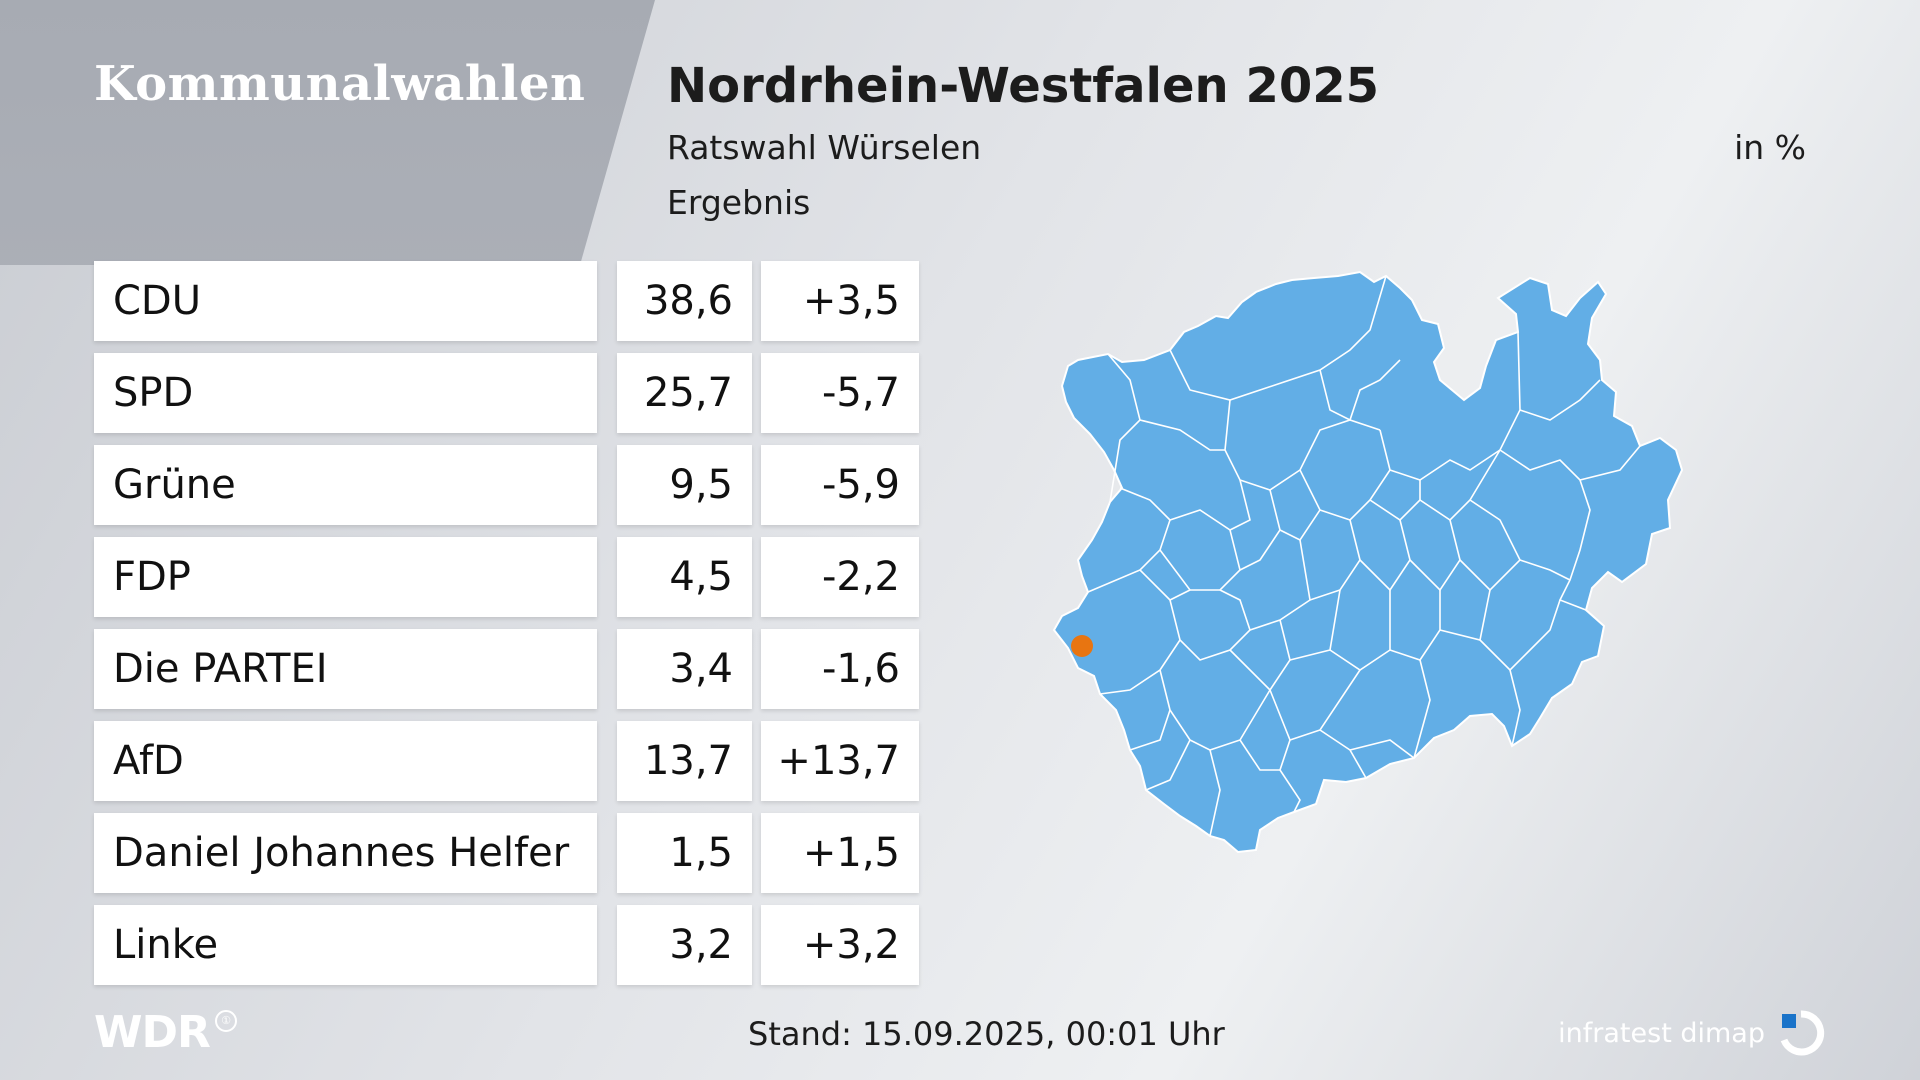 The width and height of the screenshot is (1920, 1080). I want to click on party-value: 9,5, so click(684, 485).